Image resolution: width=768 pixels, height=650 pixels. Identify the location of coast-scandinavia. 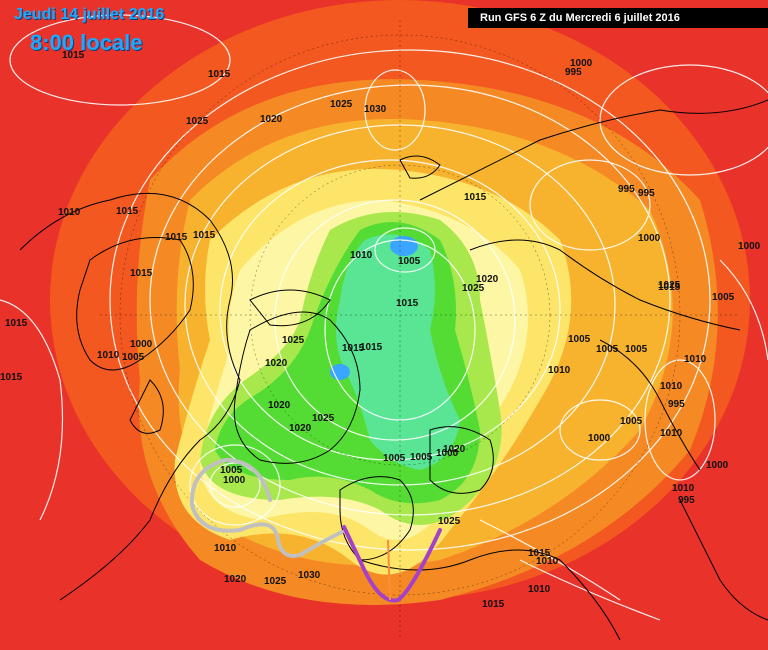
(376, 518).